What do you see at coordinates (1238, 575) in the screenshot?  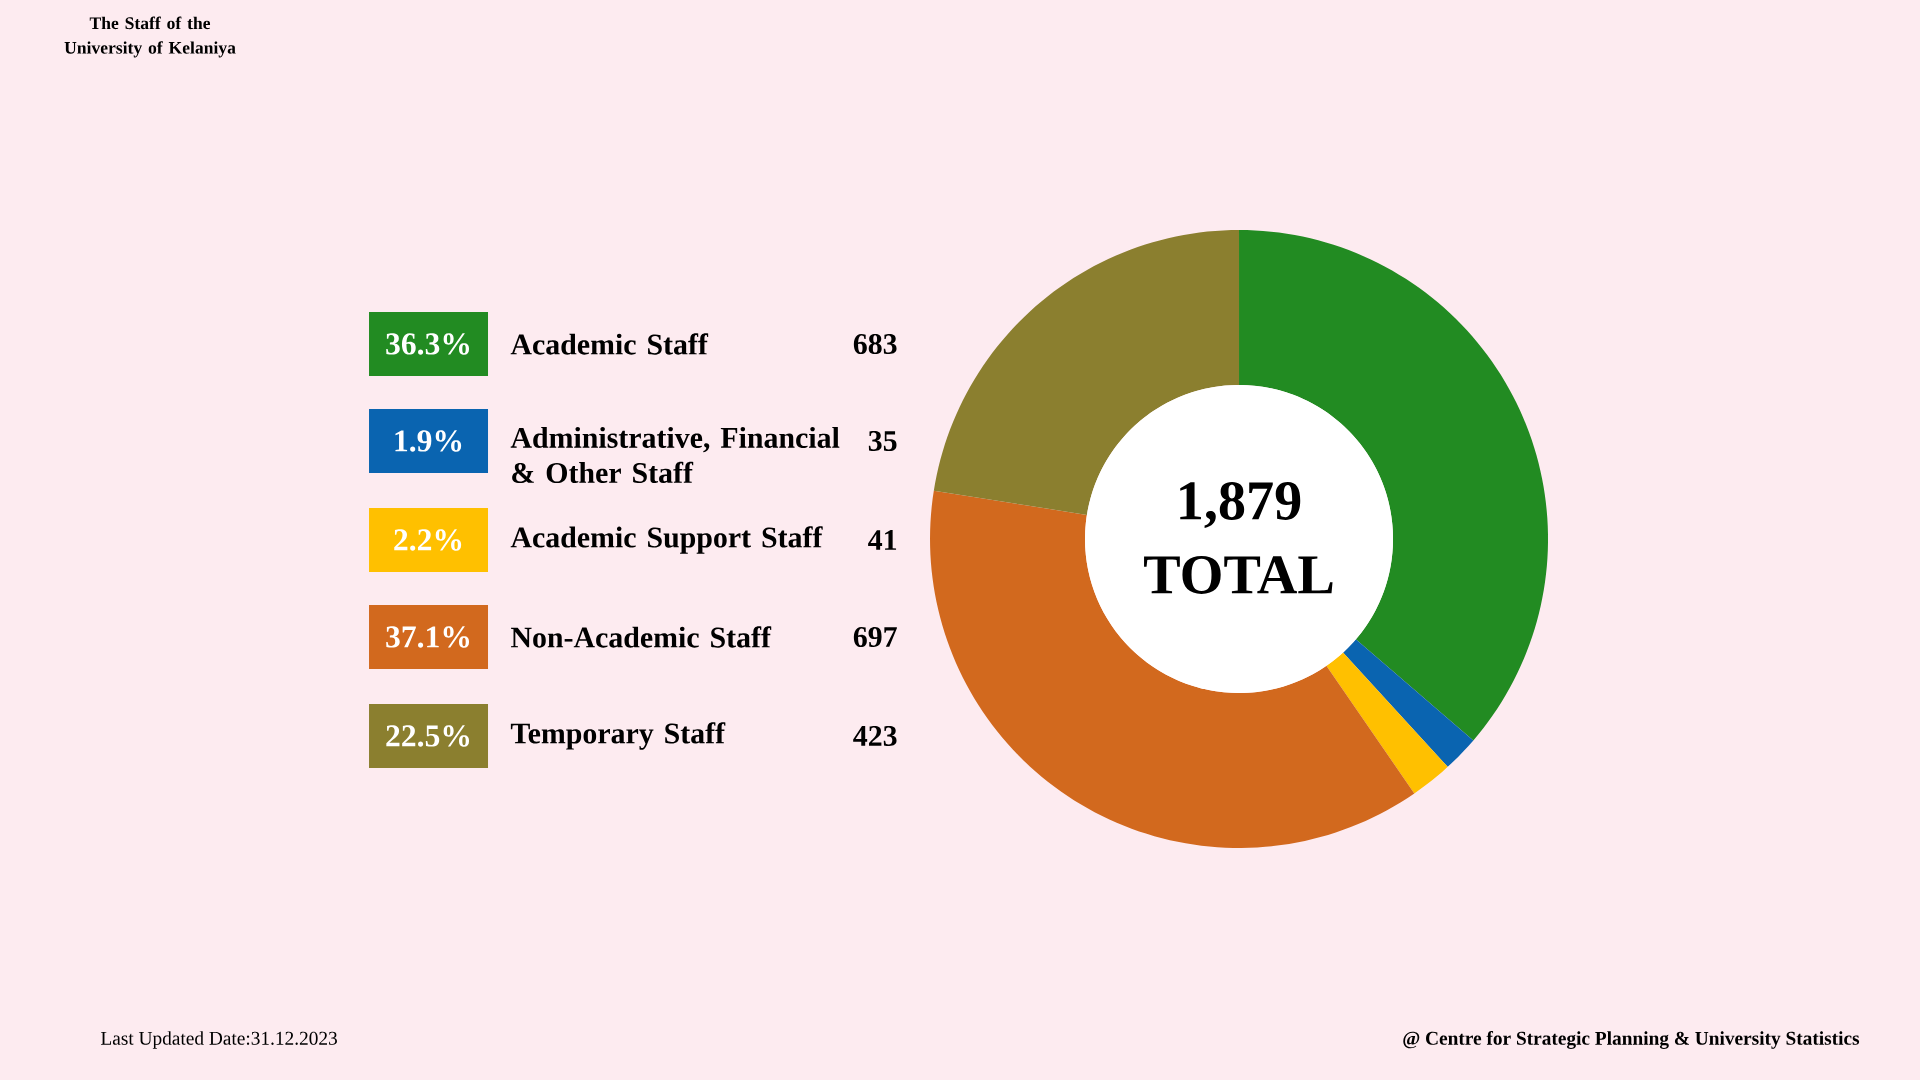 I see `text: TOTAL` at bounding box center [1238, 575].